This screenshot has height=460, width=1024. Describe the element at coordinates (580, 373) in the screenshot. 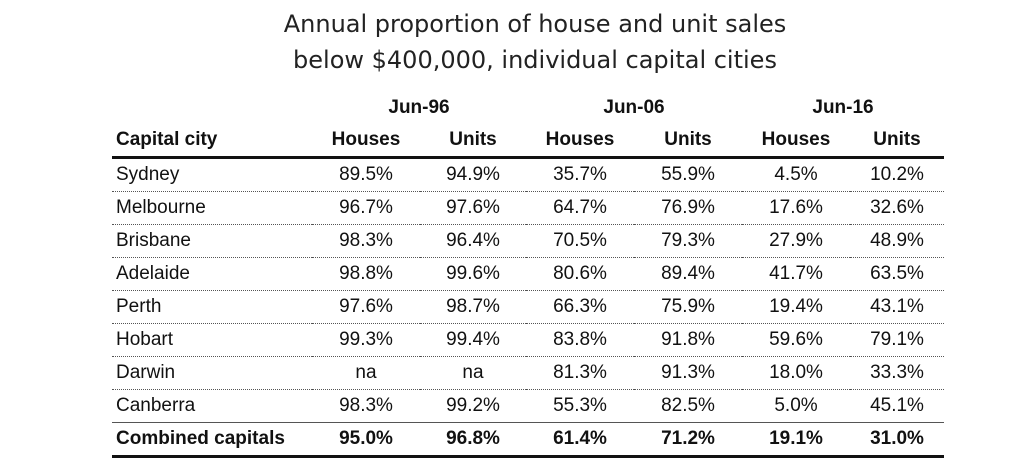

I see `cell-value: 81.3%` at that location.